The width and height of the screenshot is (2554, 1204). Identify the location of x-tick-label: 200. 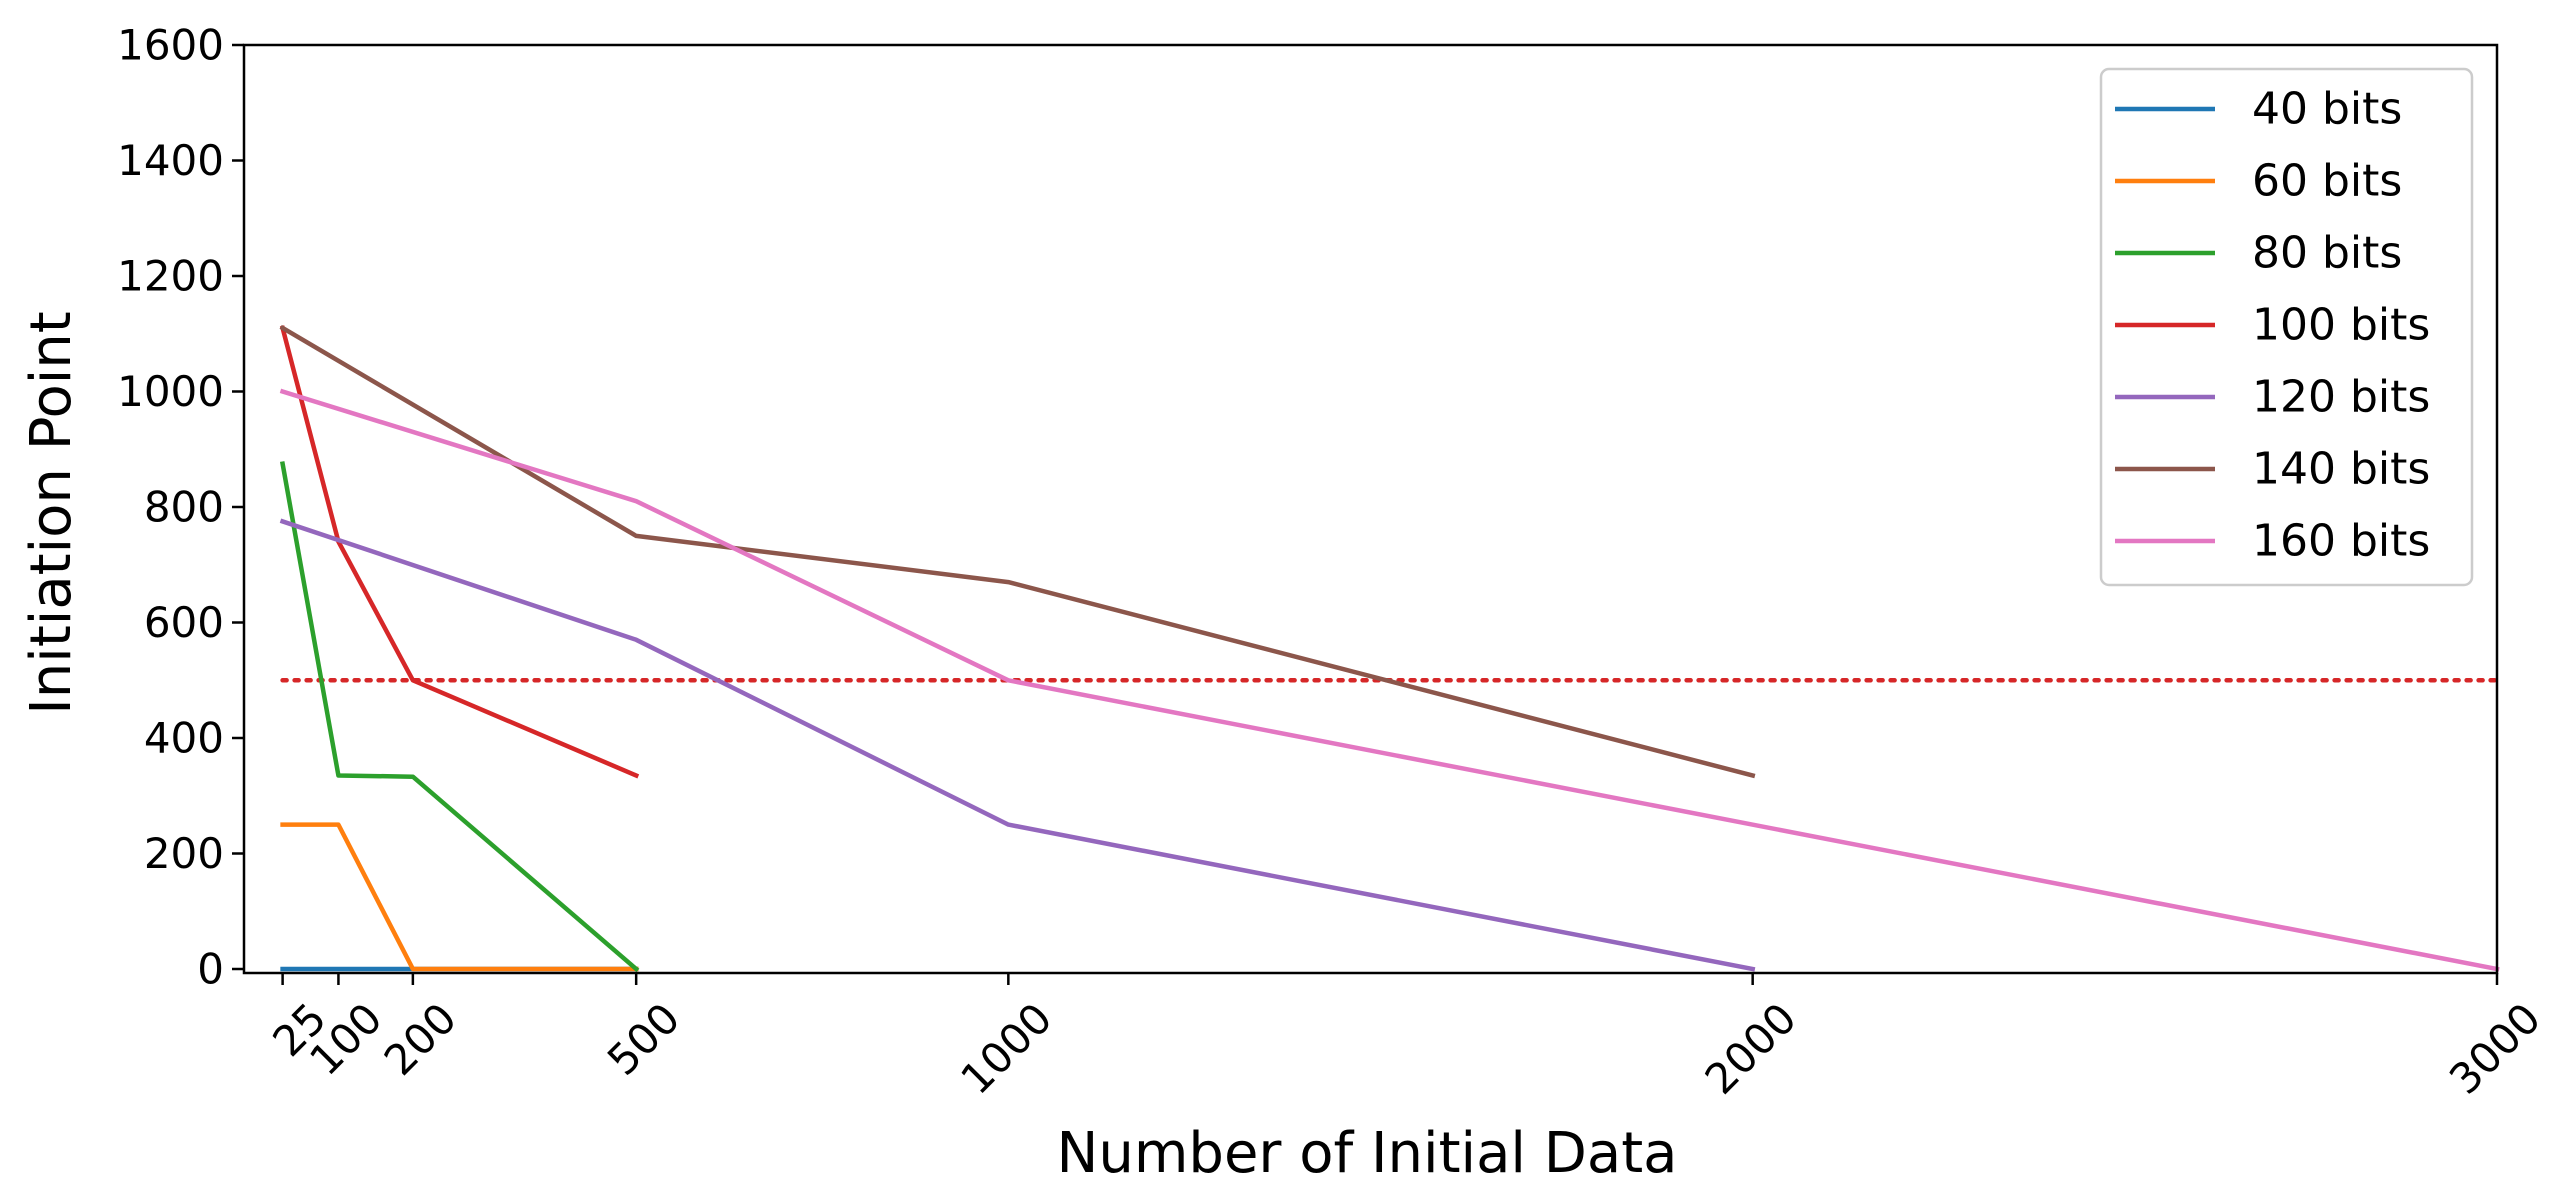
(420, 1038).